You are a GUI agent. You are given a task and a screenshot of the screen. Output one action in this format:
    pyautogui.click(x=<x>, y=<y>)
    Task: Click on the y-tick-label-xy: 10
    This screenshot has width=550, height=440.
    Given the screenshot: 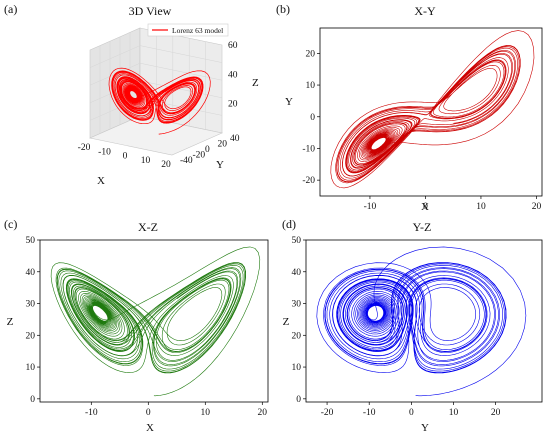 What is the action you would take?
    pyautogui.click(x=311, y=86)
    